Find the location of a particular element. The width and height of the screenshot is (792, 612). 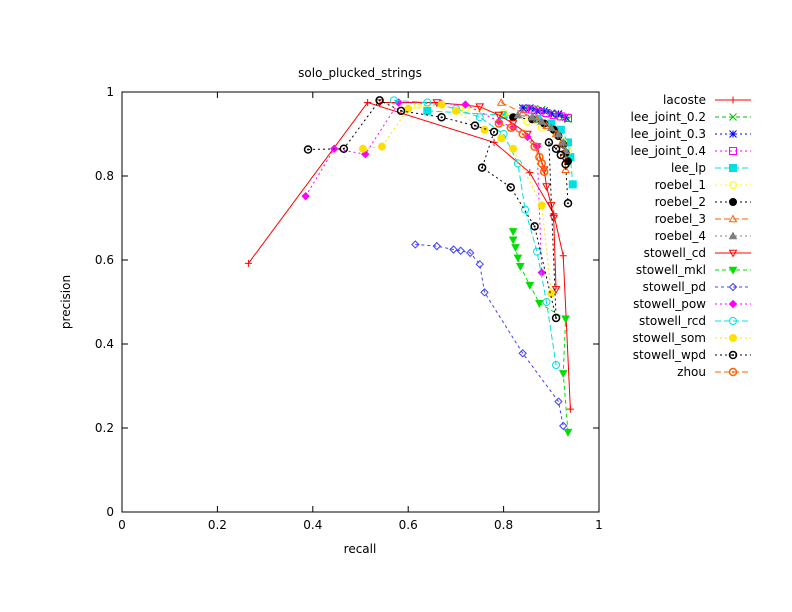

legend-label: roebel_2 is located at coordinates (680, 202).